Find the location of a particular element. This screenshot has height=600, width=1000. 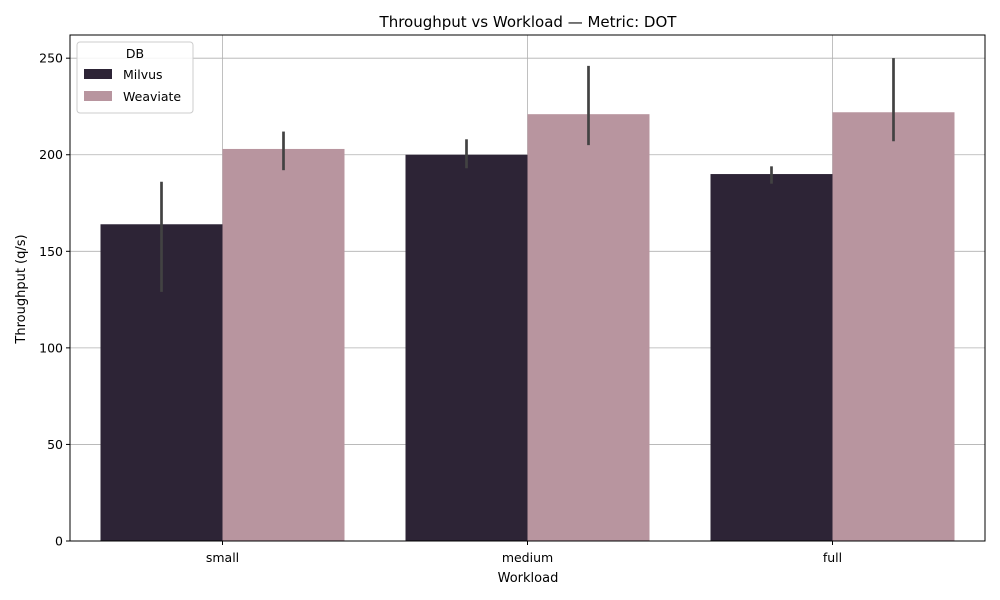

y-tick-label-150: 150 is located at coordinates (51, 251).